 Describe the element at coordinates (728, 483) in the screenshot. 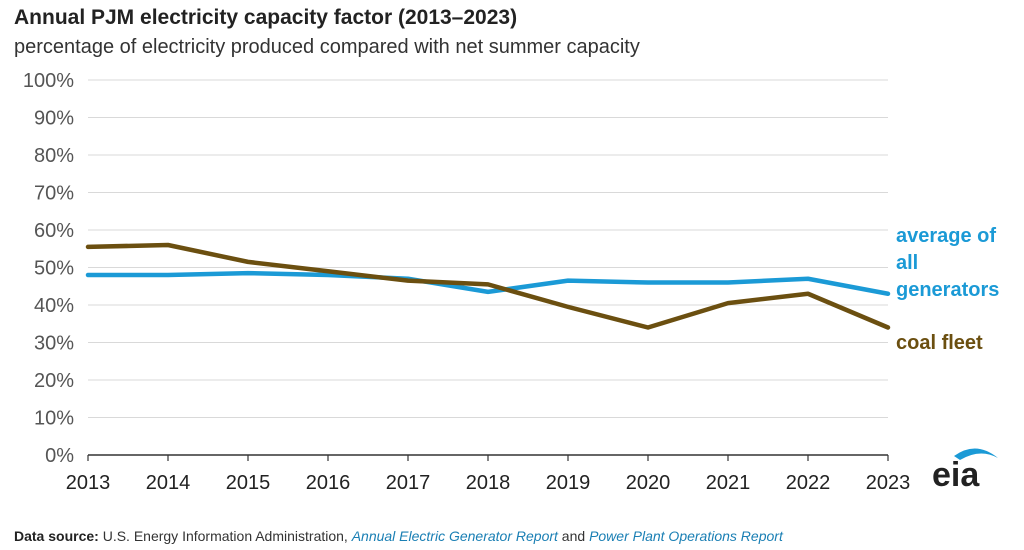

I see `x-tick-label: 2021` at that location.